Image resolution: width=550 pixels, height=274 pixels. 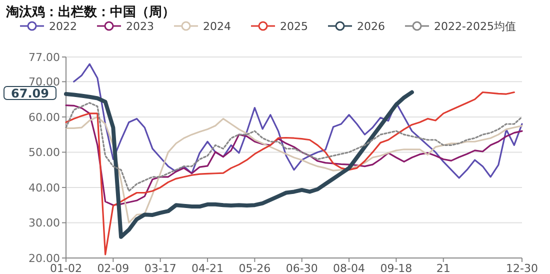 I want to click on x-tick-label: 05-26, so click(x=254, y=268).